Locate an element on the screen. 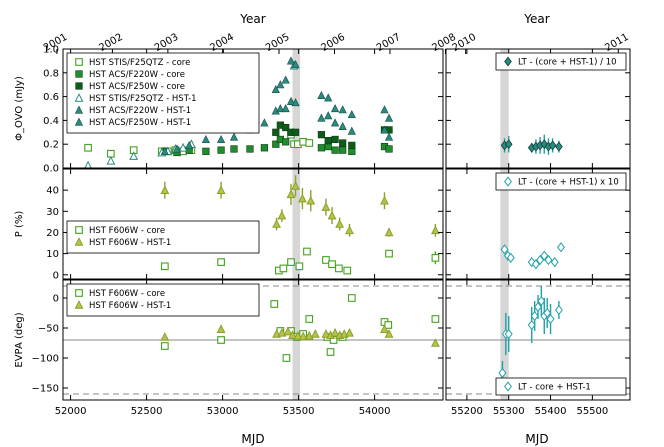 The height and width of the screenshot is (447, 664). y-tick-label: 0.2 is located at coordinates (51, 145).